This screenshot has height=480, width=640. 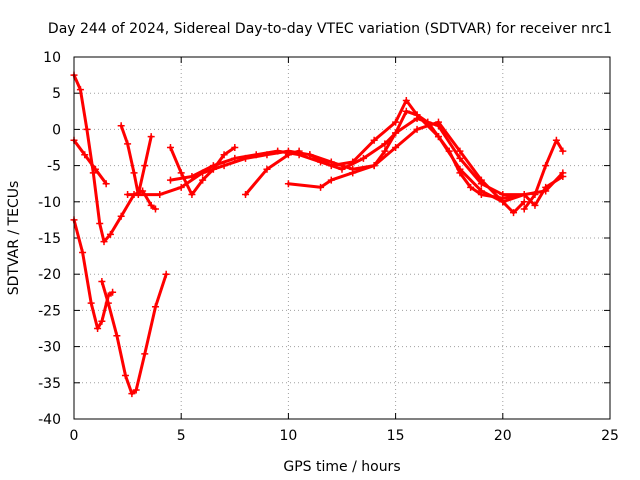 I want to click on x-tick-label: 25, so click(x=610, y=436).